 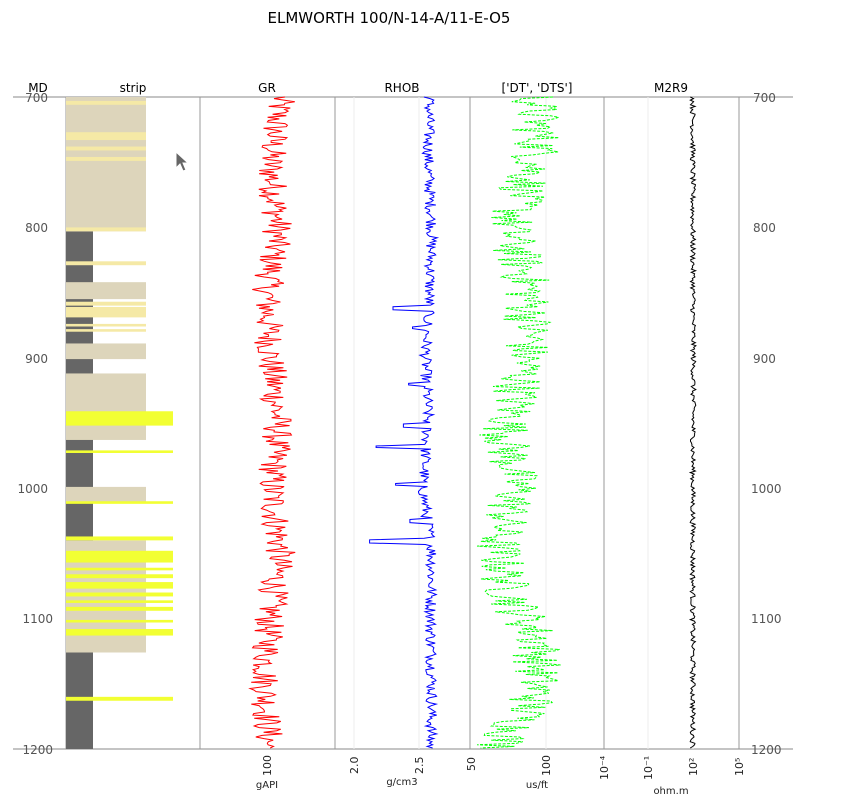 What do you see at coordinates (670, 791) in the screenshot?
I see `res-unit-label: ohm.m` at bounding box center [670, 791].